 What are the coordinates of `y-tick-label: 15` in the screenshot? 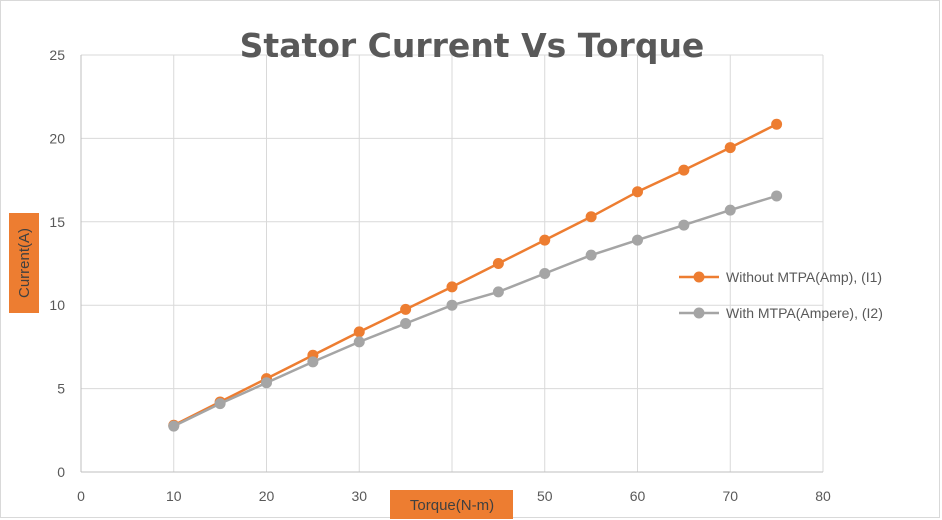 It's located at (57, 222).